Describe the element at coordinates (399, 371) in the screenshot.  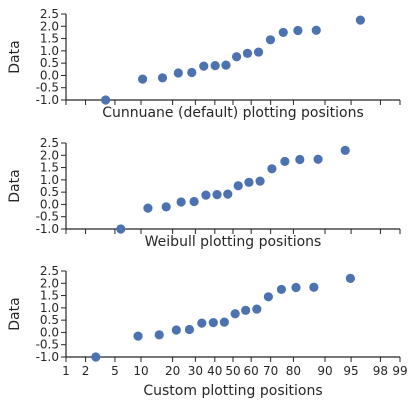
I see `x-tick-label: 99` at that location.